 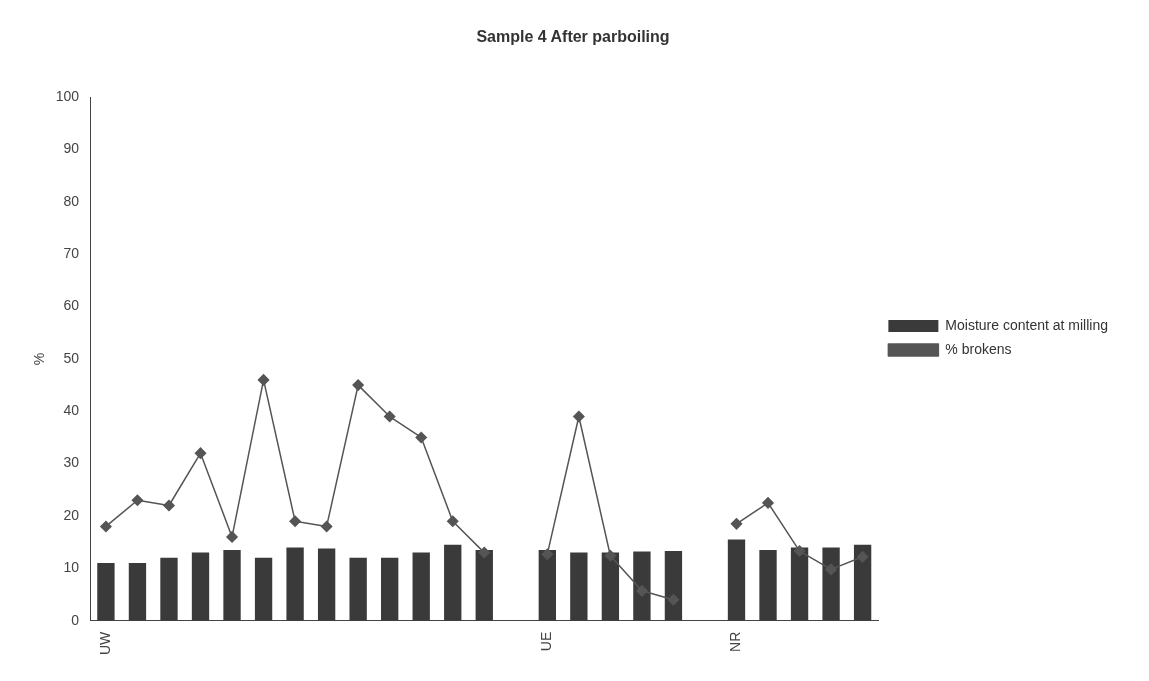 I want to click on legend-label: % brokens, so click(x=978, y=348).